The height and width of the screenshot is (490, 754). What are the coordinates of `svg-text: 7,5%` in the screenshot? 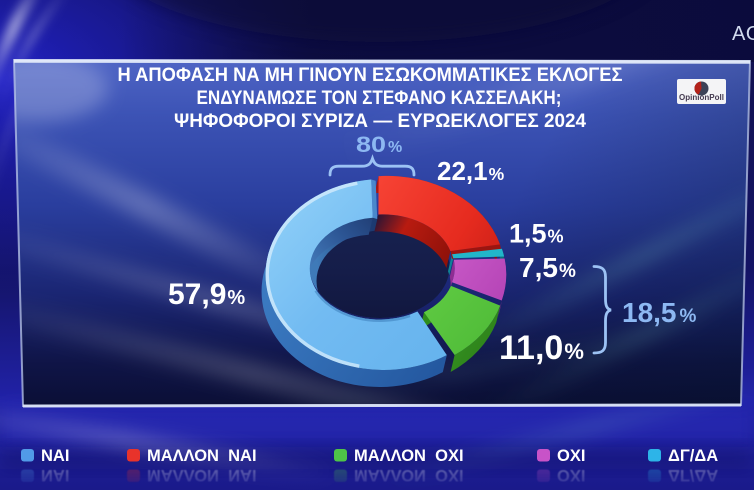 It's located at (547, 267).